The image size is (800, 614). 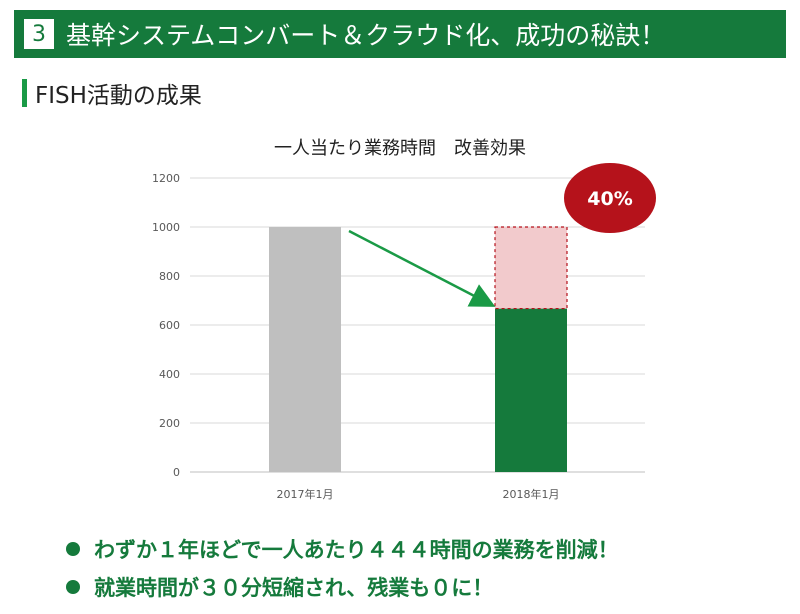 I want to click on y-tick-label: 0, so click(x=176, y=472).